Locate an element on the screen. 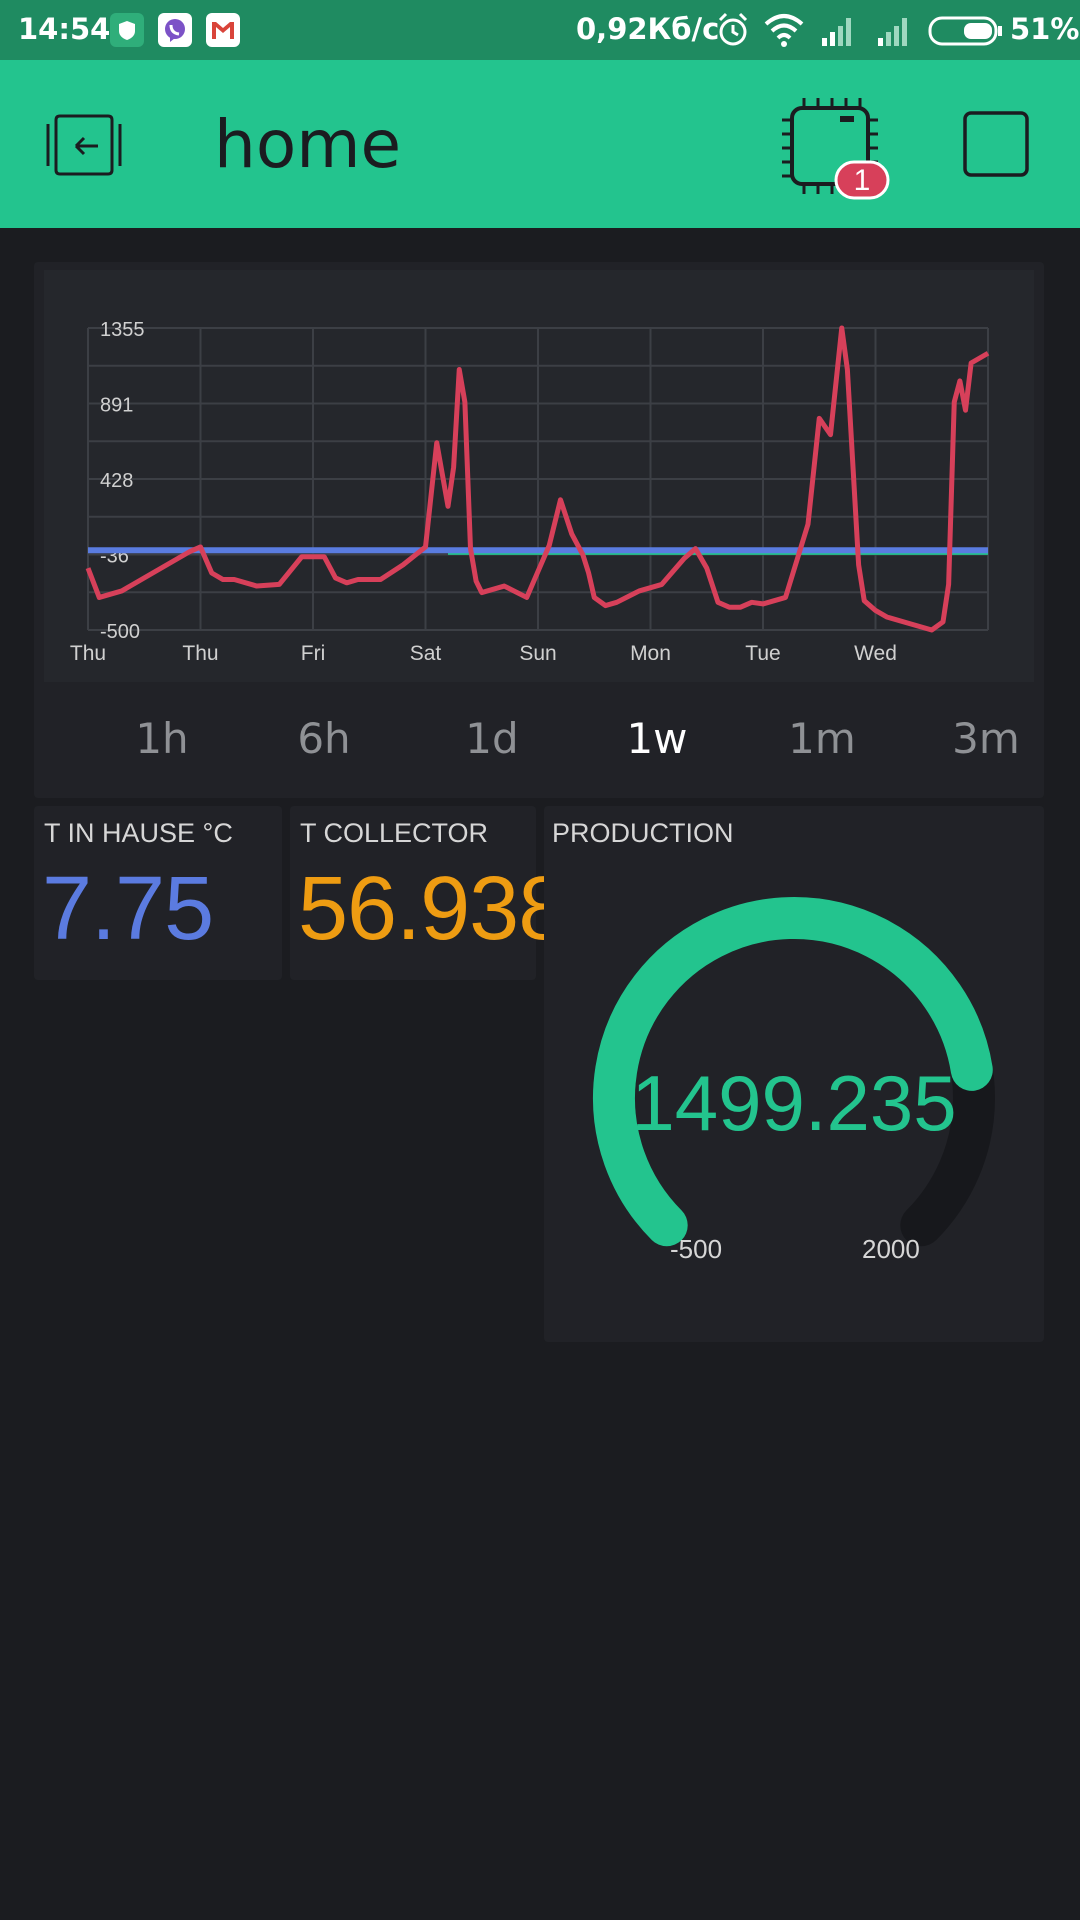  battery-icon is located at coordinates (966, 33).